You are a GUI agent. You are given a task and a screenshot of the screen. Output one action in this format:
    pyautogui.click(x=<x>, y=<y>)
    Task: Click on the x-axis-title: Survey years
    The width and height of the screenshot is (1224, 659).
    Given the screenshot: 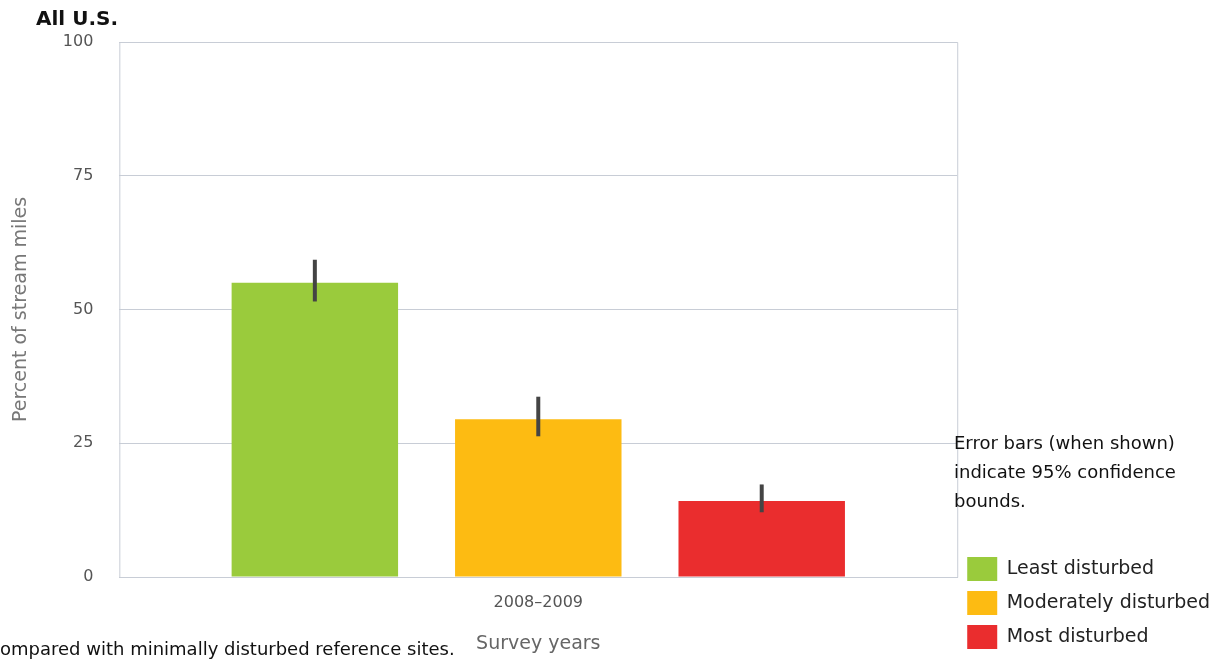 What is the action you would take?
    pyautogui.click(x=538, y=641)
    